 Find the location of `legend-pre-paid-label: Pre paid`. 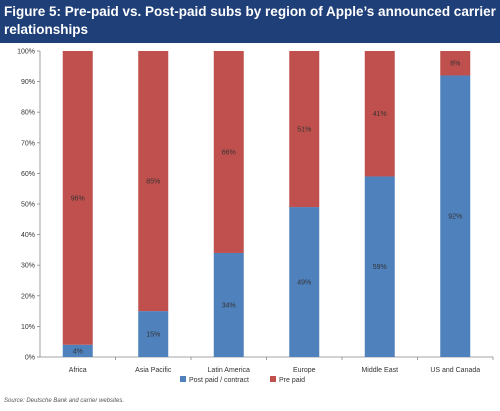

legend-pre-paid-label: Pre paid is located at coordinates (292, 380).